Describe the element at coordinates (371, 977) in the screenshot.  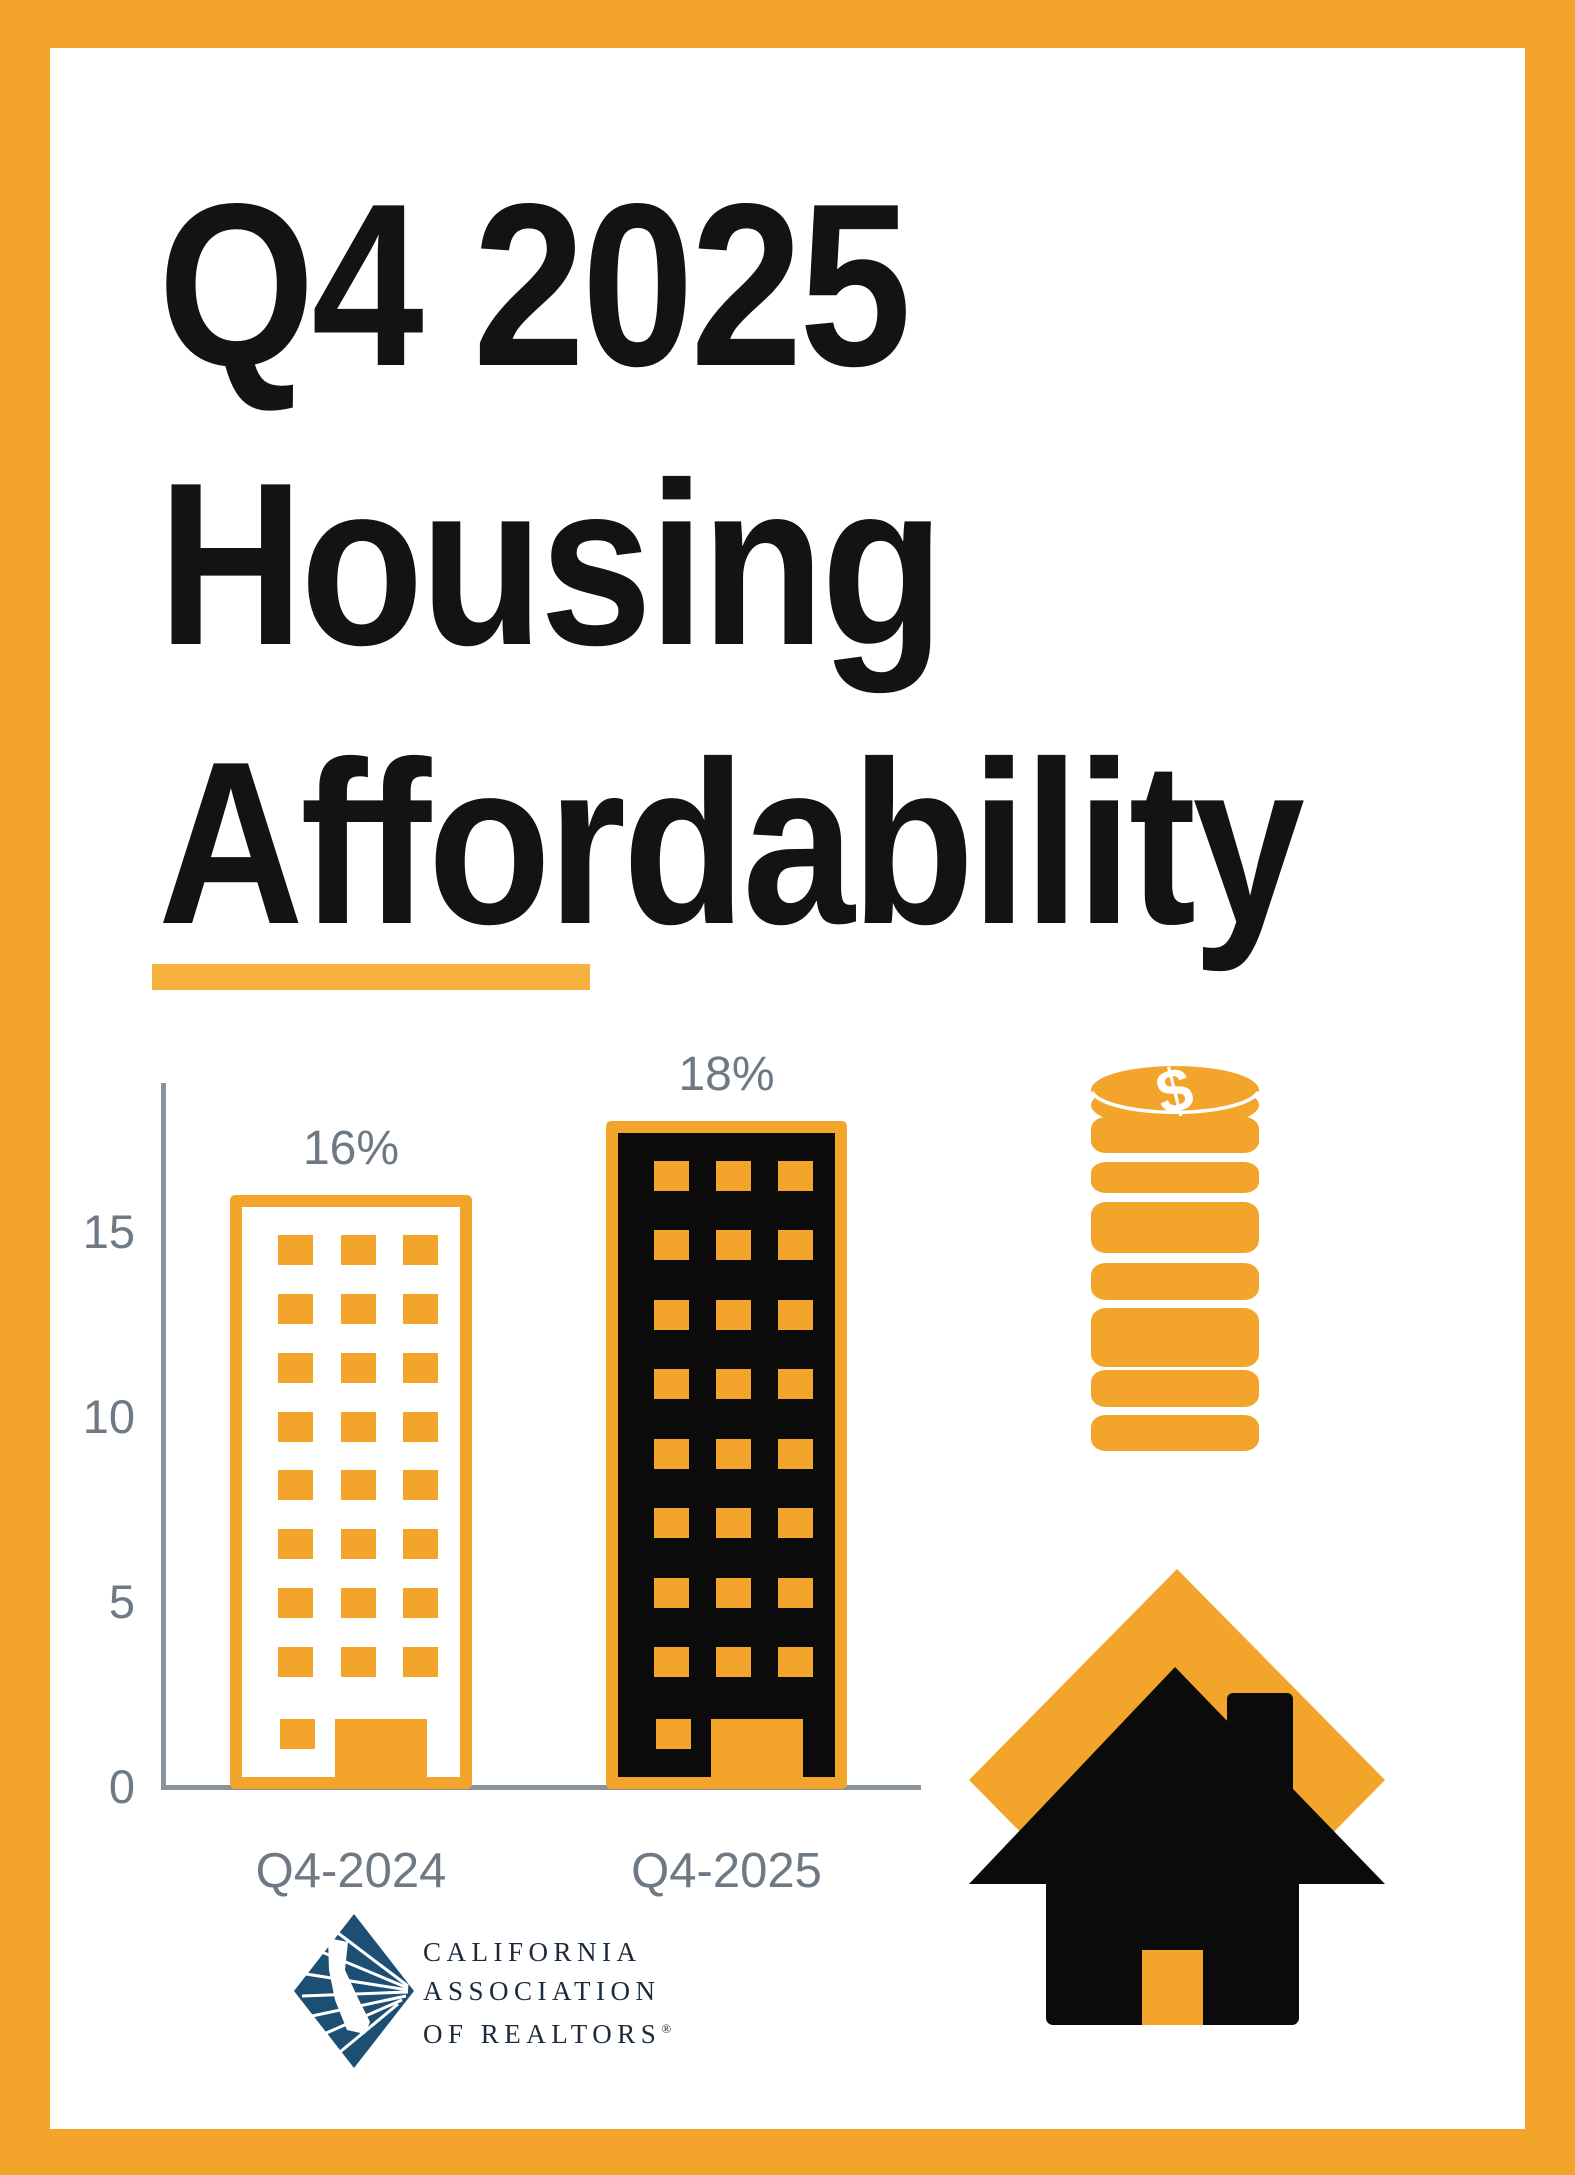
I see `title-underline` at that location.